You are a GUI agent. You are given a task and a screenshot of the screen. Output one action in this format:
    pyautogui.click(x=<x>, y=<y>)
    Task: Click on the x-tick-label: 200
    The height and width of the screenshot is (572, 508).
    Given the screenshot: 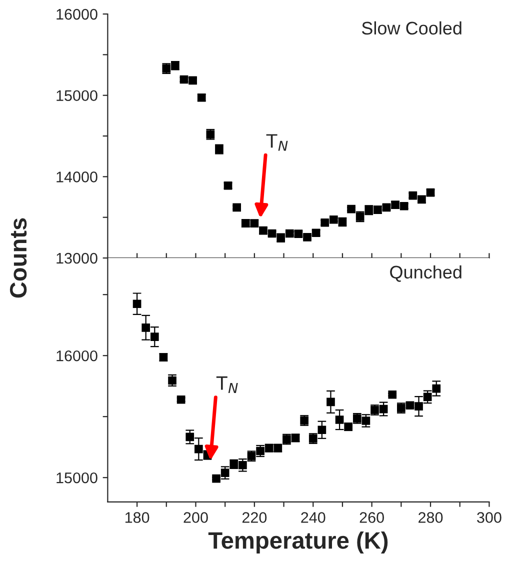 What is the action you would take?
    pyautogui.click(x=196, y=517)
    